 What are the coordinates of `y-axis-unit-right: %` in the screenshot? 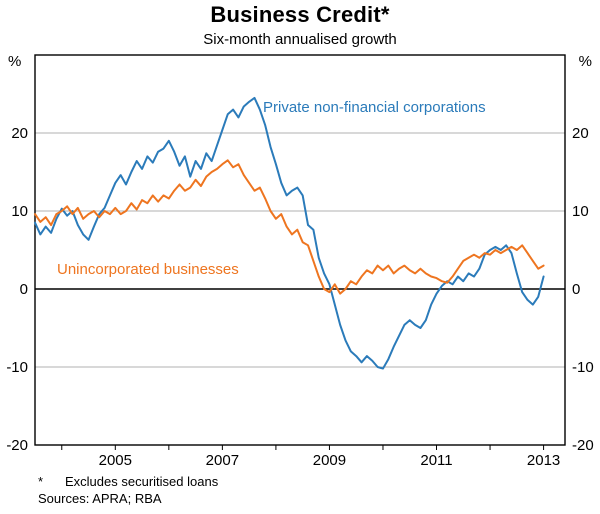 It's located at (585, 61).